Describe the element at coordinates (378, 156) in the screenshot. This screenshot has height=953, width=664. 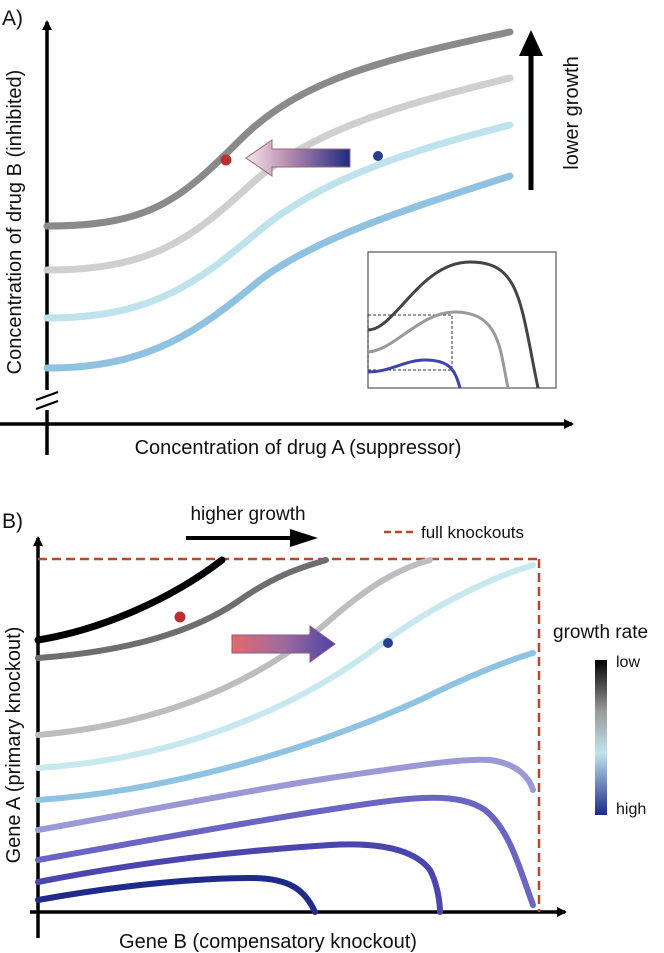
I see `panel-a-marker-blue` at that location.